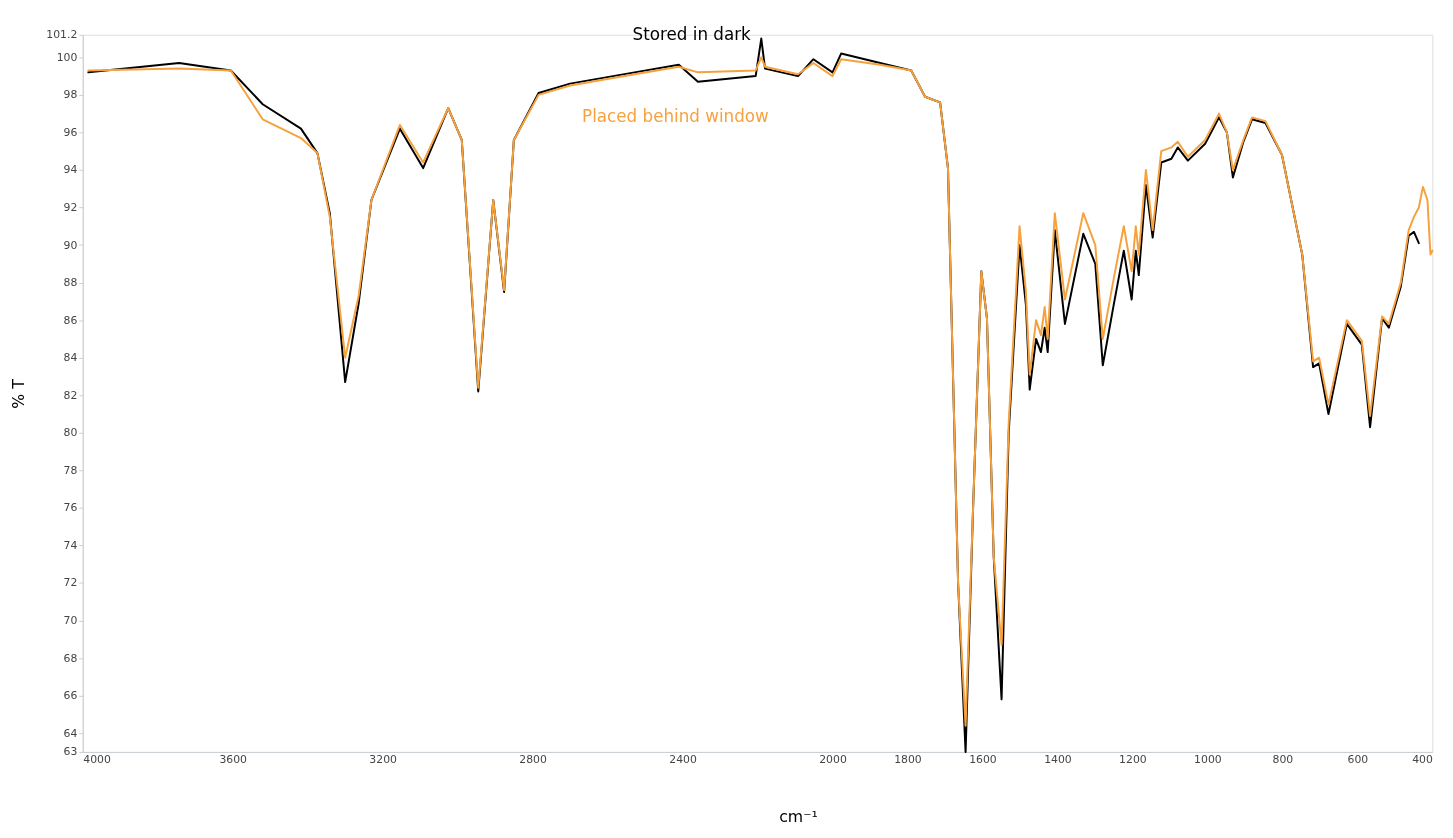  What do you see at coordinates (1283, 760) in the screenshot?
I see `x-tick-label: 800` at bounding box center [1283, 760].